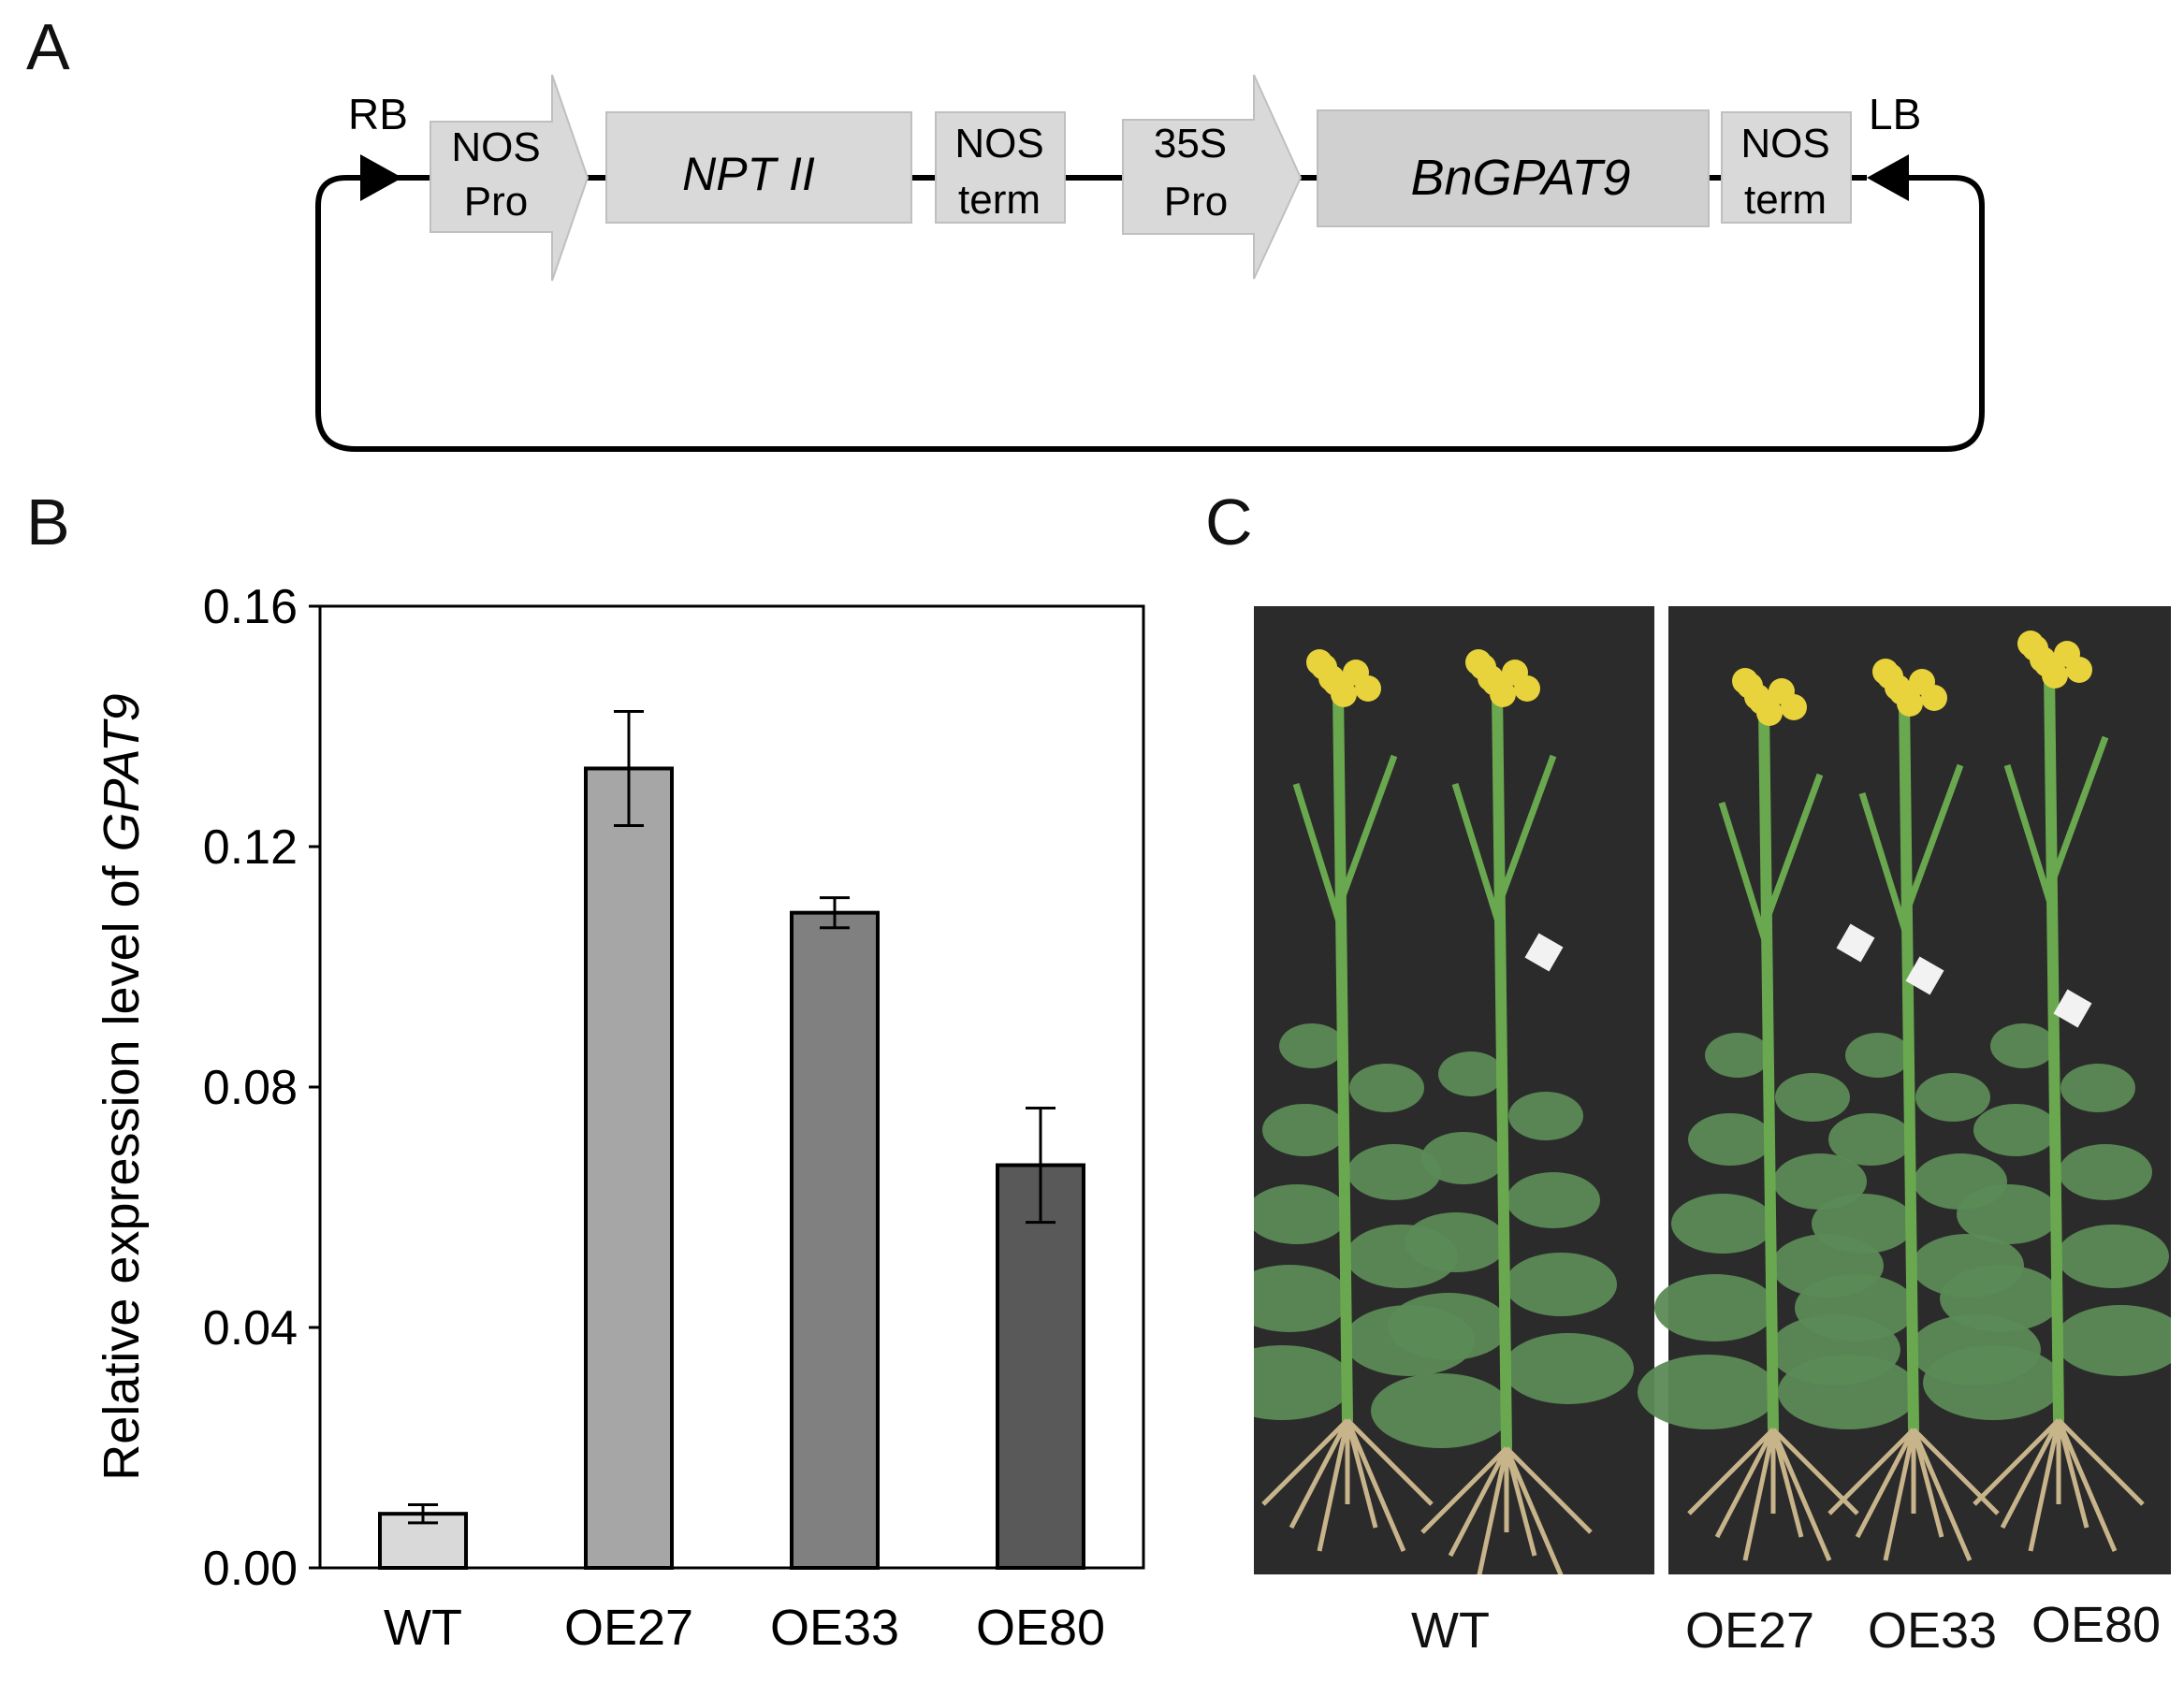 The height and width of the screenshot is (1682, 2184). I want to click on rb-label: RB, so click(378, 114).